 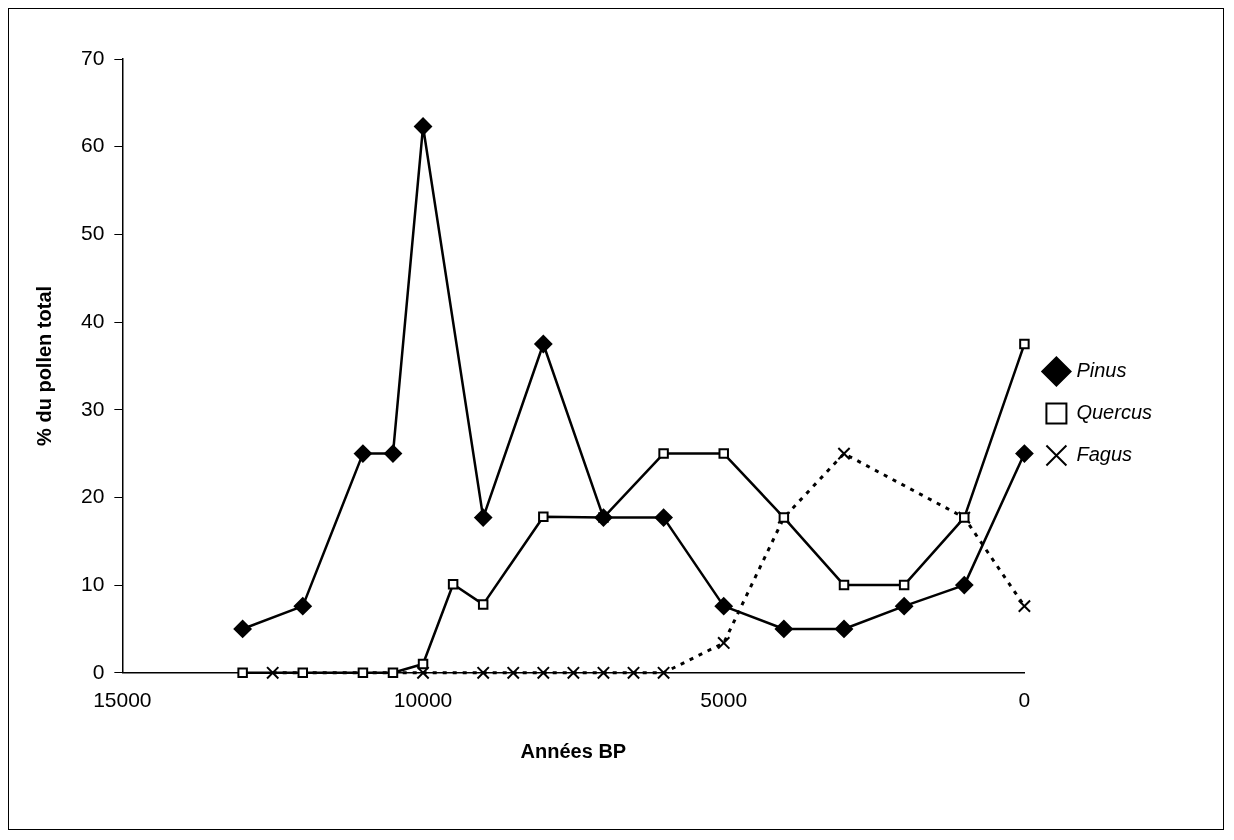 What do you see at coordinates (93, 583) in the screenshot?
I see `y-tick-label: 10` at bounding box center [93, 583].